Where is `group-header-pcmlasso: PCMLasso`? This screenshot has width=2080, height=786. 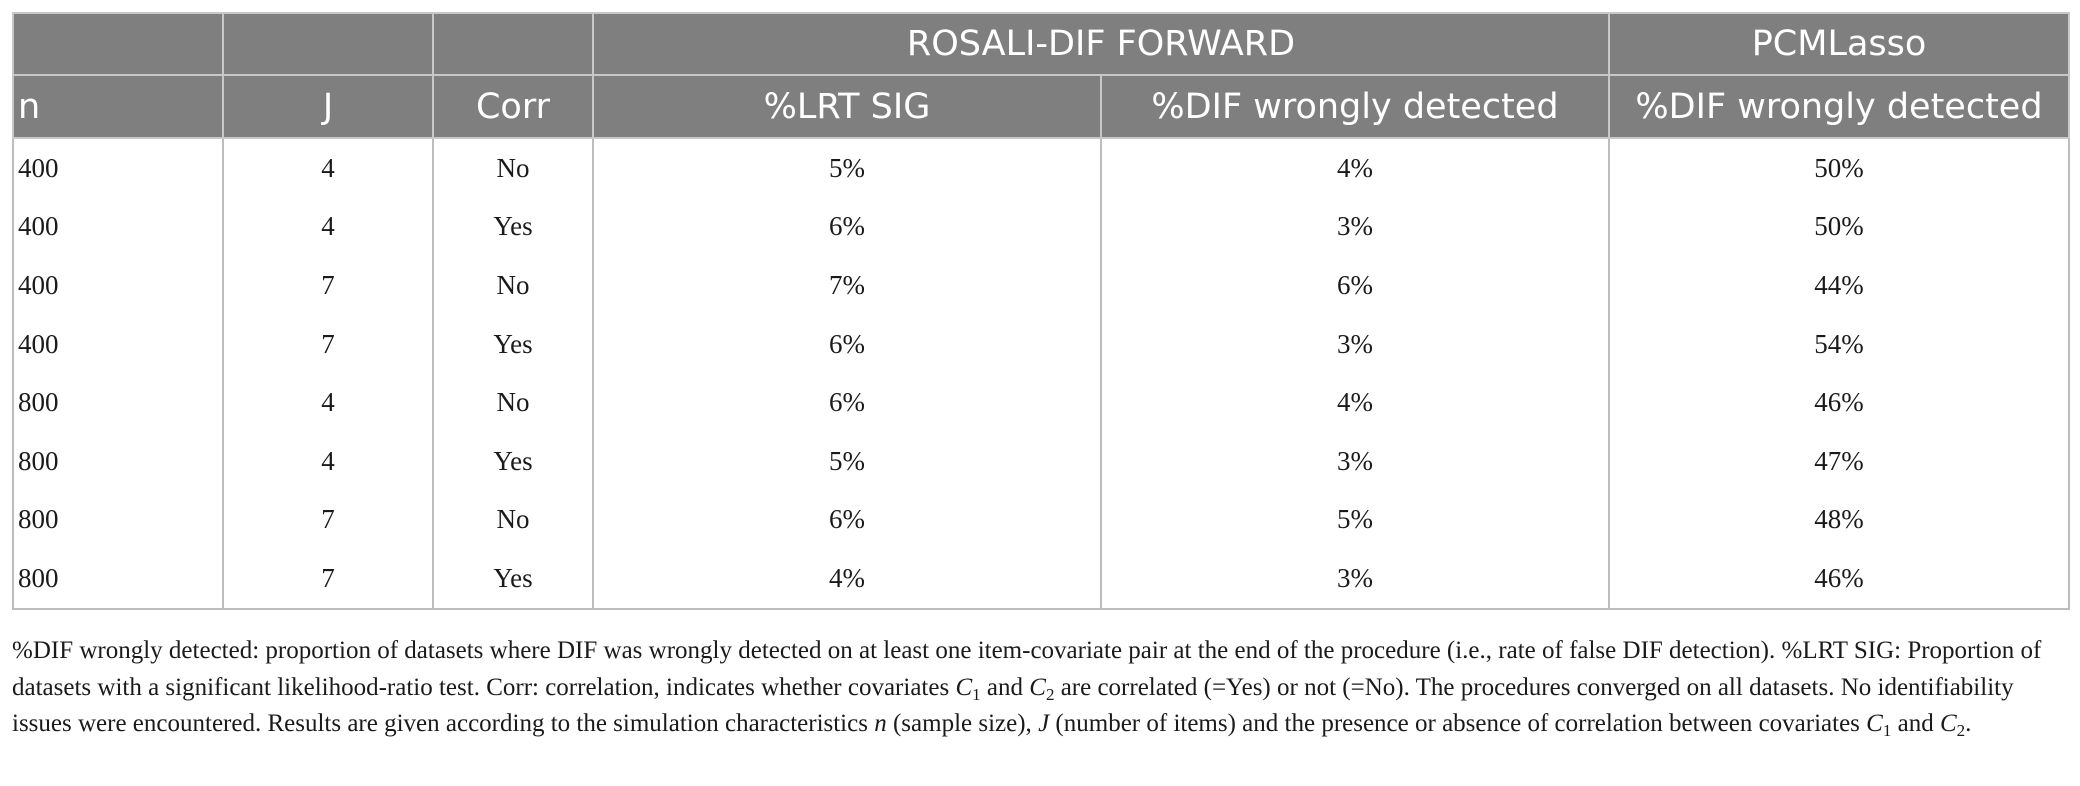
group-header-pcmlasso: PCMLasso is located at coordinates (1839, 44).